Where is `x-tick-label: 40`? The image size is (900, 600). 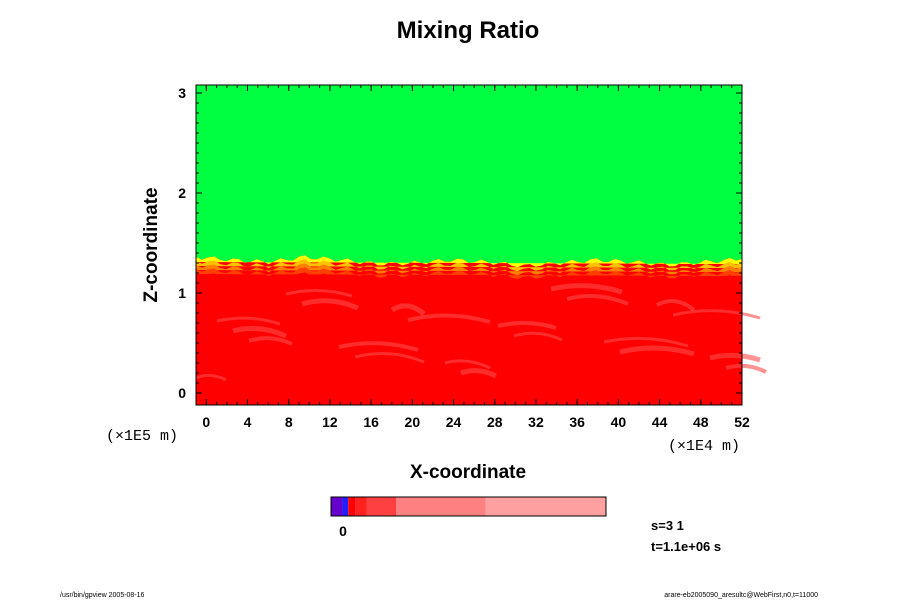 x-tick-label: 40 is located at coordinates (619, 422).